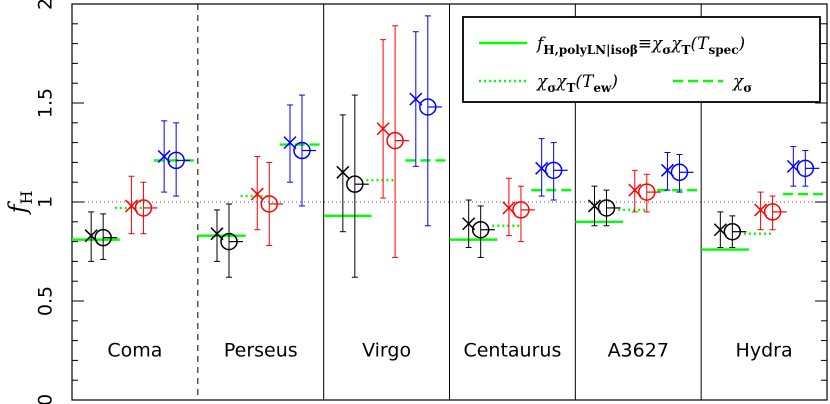 This screenshot has width=830, height=404. What do you see at coordinates (590, 50) in the screenshot?
I see `legend-subscript: H,polyLN|isoβ` at bounding box center [590, 50].